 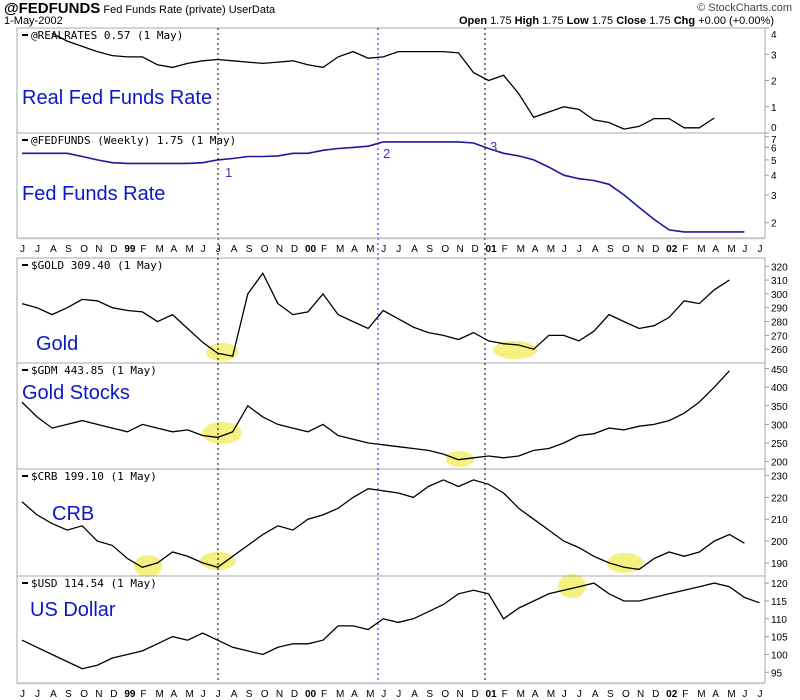 I want to click on y-tick-label: 3, so click(x=774, y=55).